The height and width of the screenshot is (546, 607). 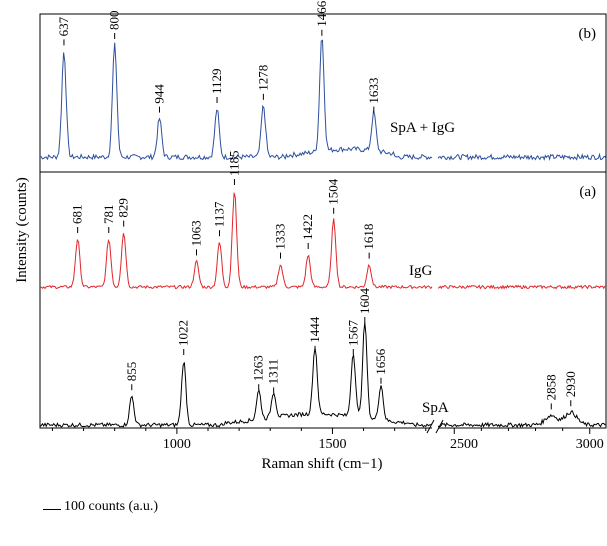 I want to click on peak-label: 1633, so click(x=373, y=91).